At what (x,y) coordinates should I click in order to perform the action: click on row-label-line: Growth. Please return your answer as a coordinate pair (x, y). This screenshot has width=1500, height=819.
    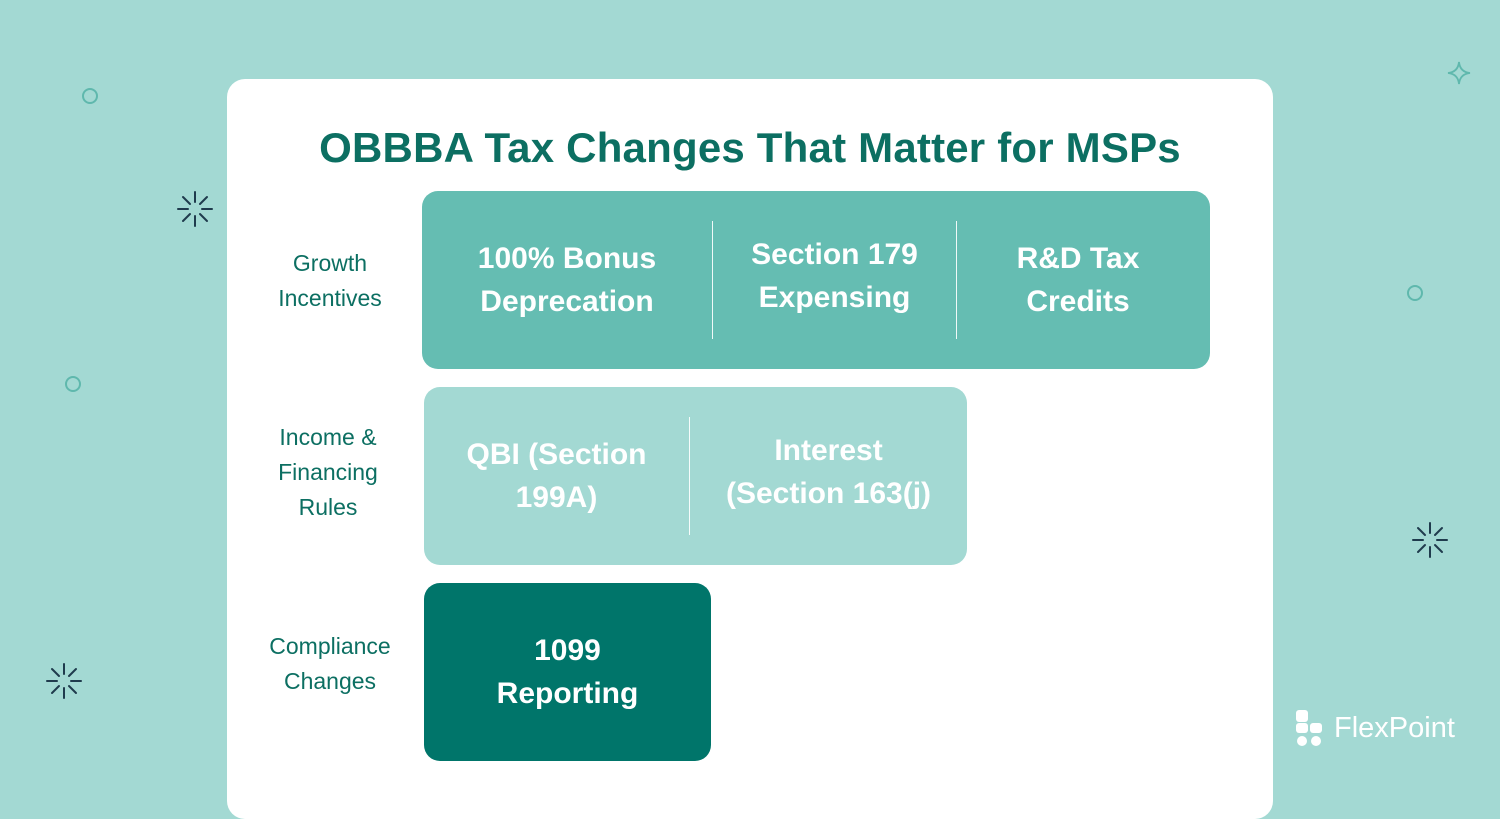
    Looking at the image, I should click on (330, 263).